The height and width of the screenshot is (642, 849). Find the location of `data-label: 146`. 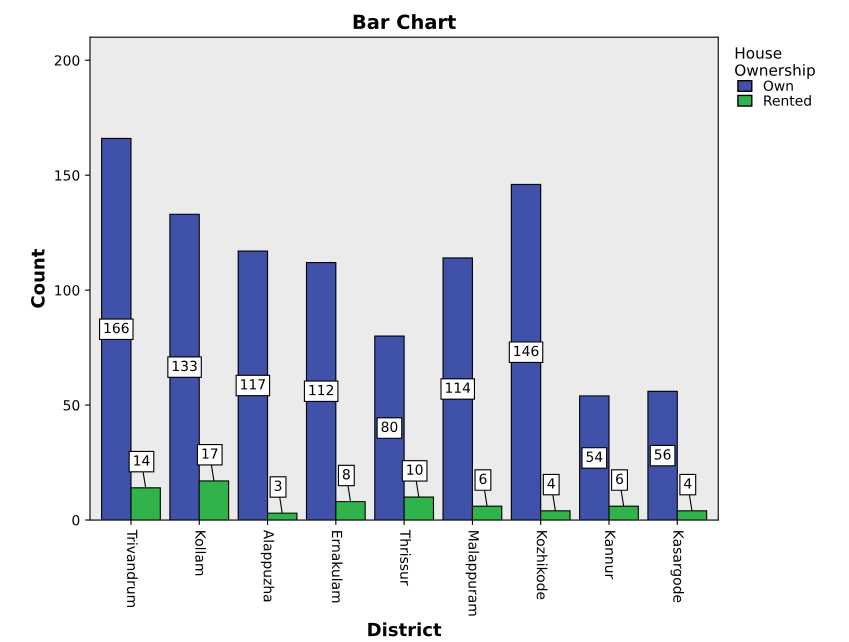

data-label: 146 is located at coordinates (526, 351).